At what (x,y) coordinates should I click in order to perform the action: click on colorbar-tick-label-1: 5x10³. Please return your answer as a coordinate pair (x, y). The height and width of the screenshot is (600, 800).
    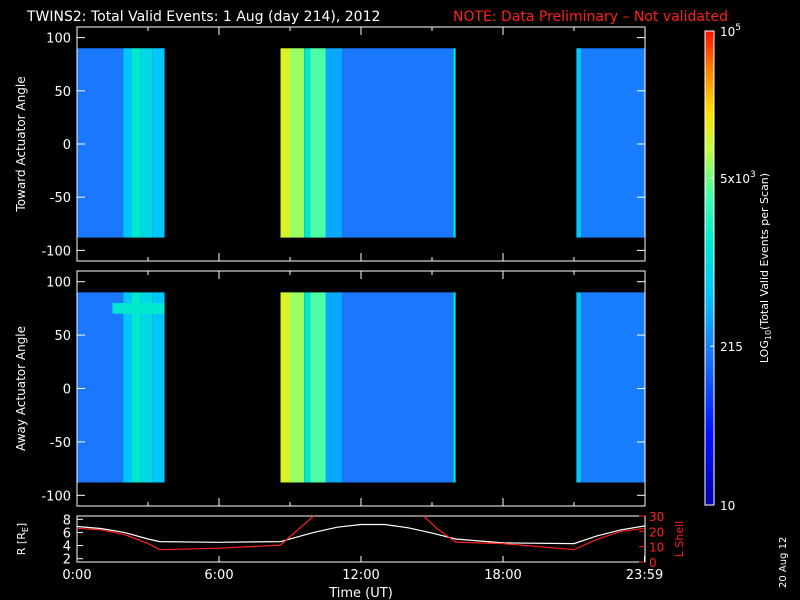
    Looking at the image, I should click on (738, 178).